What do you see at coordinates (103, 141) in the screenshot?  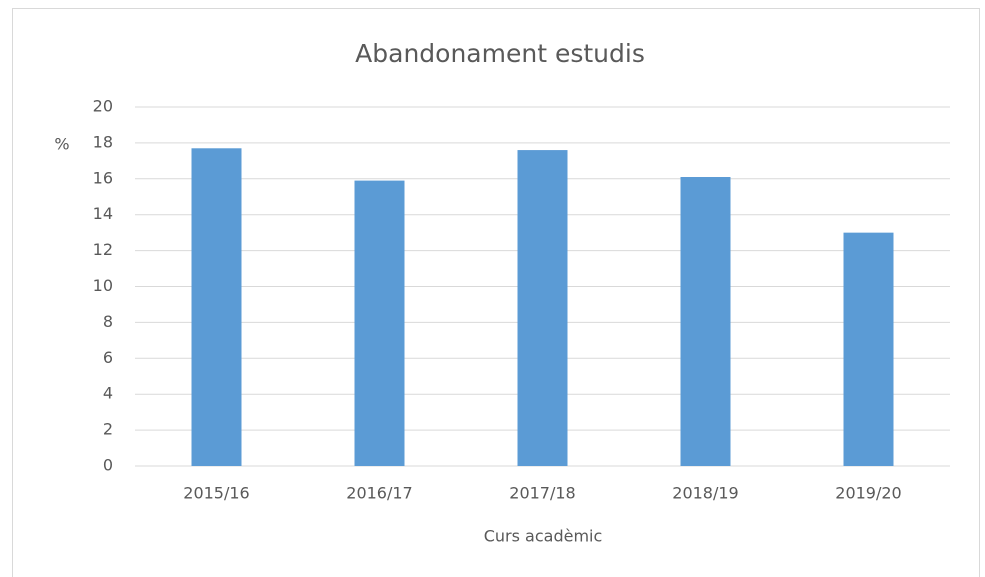 I see `y-tick-label: 18` at bounding box center [103, 141].